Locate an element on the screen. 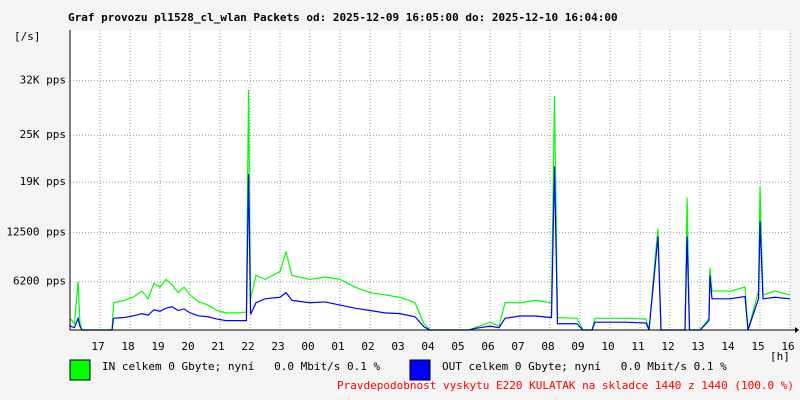  y-axis-label: [/s] is located at coordinates (27, 36).